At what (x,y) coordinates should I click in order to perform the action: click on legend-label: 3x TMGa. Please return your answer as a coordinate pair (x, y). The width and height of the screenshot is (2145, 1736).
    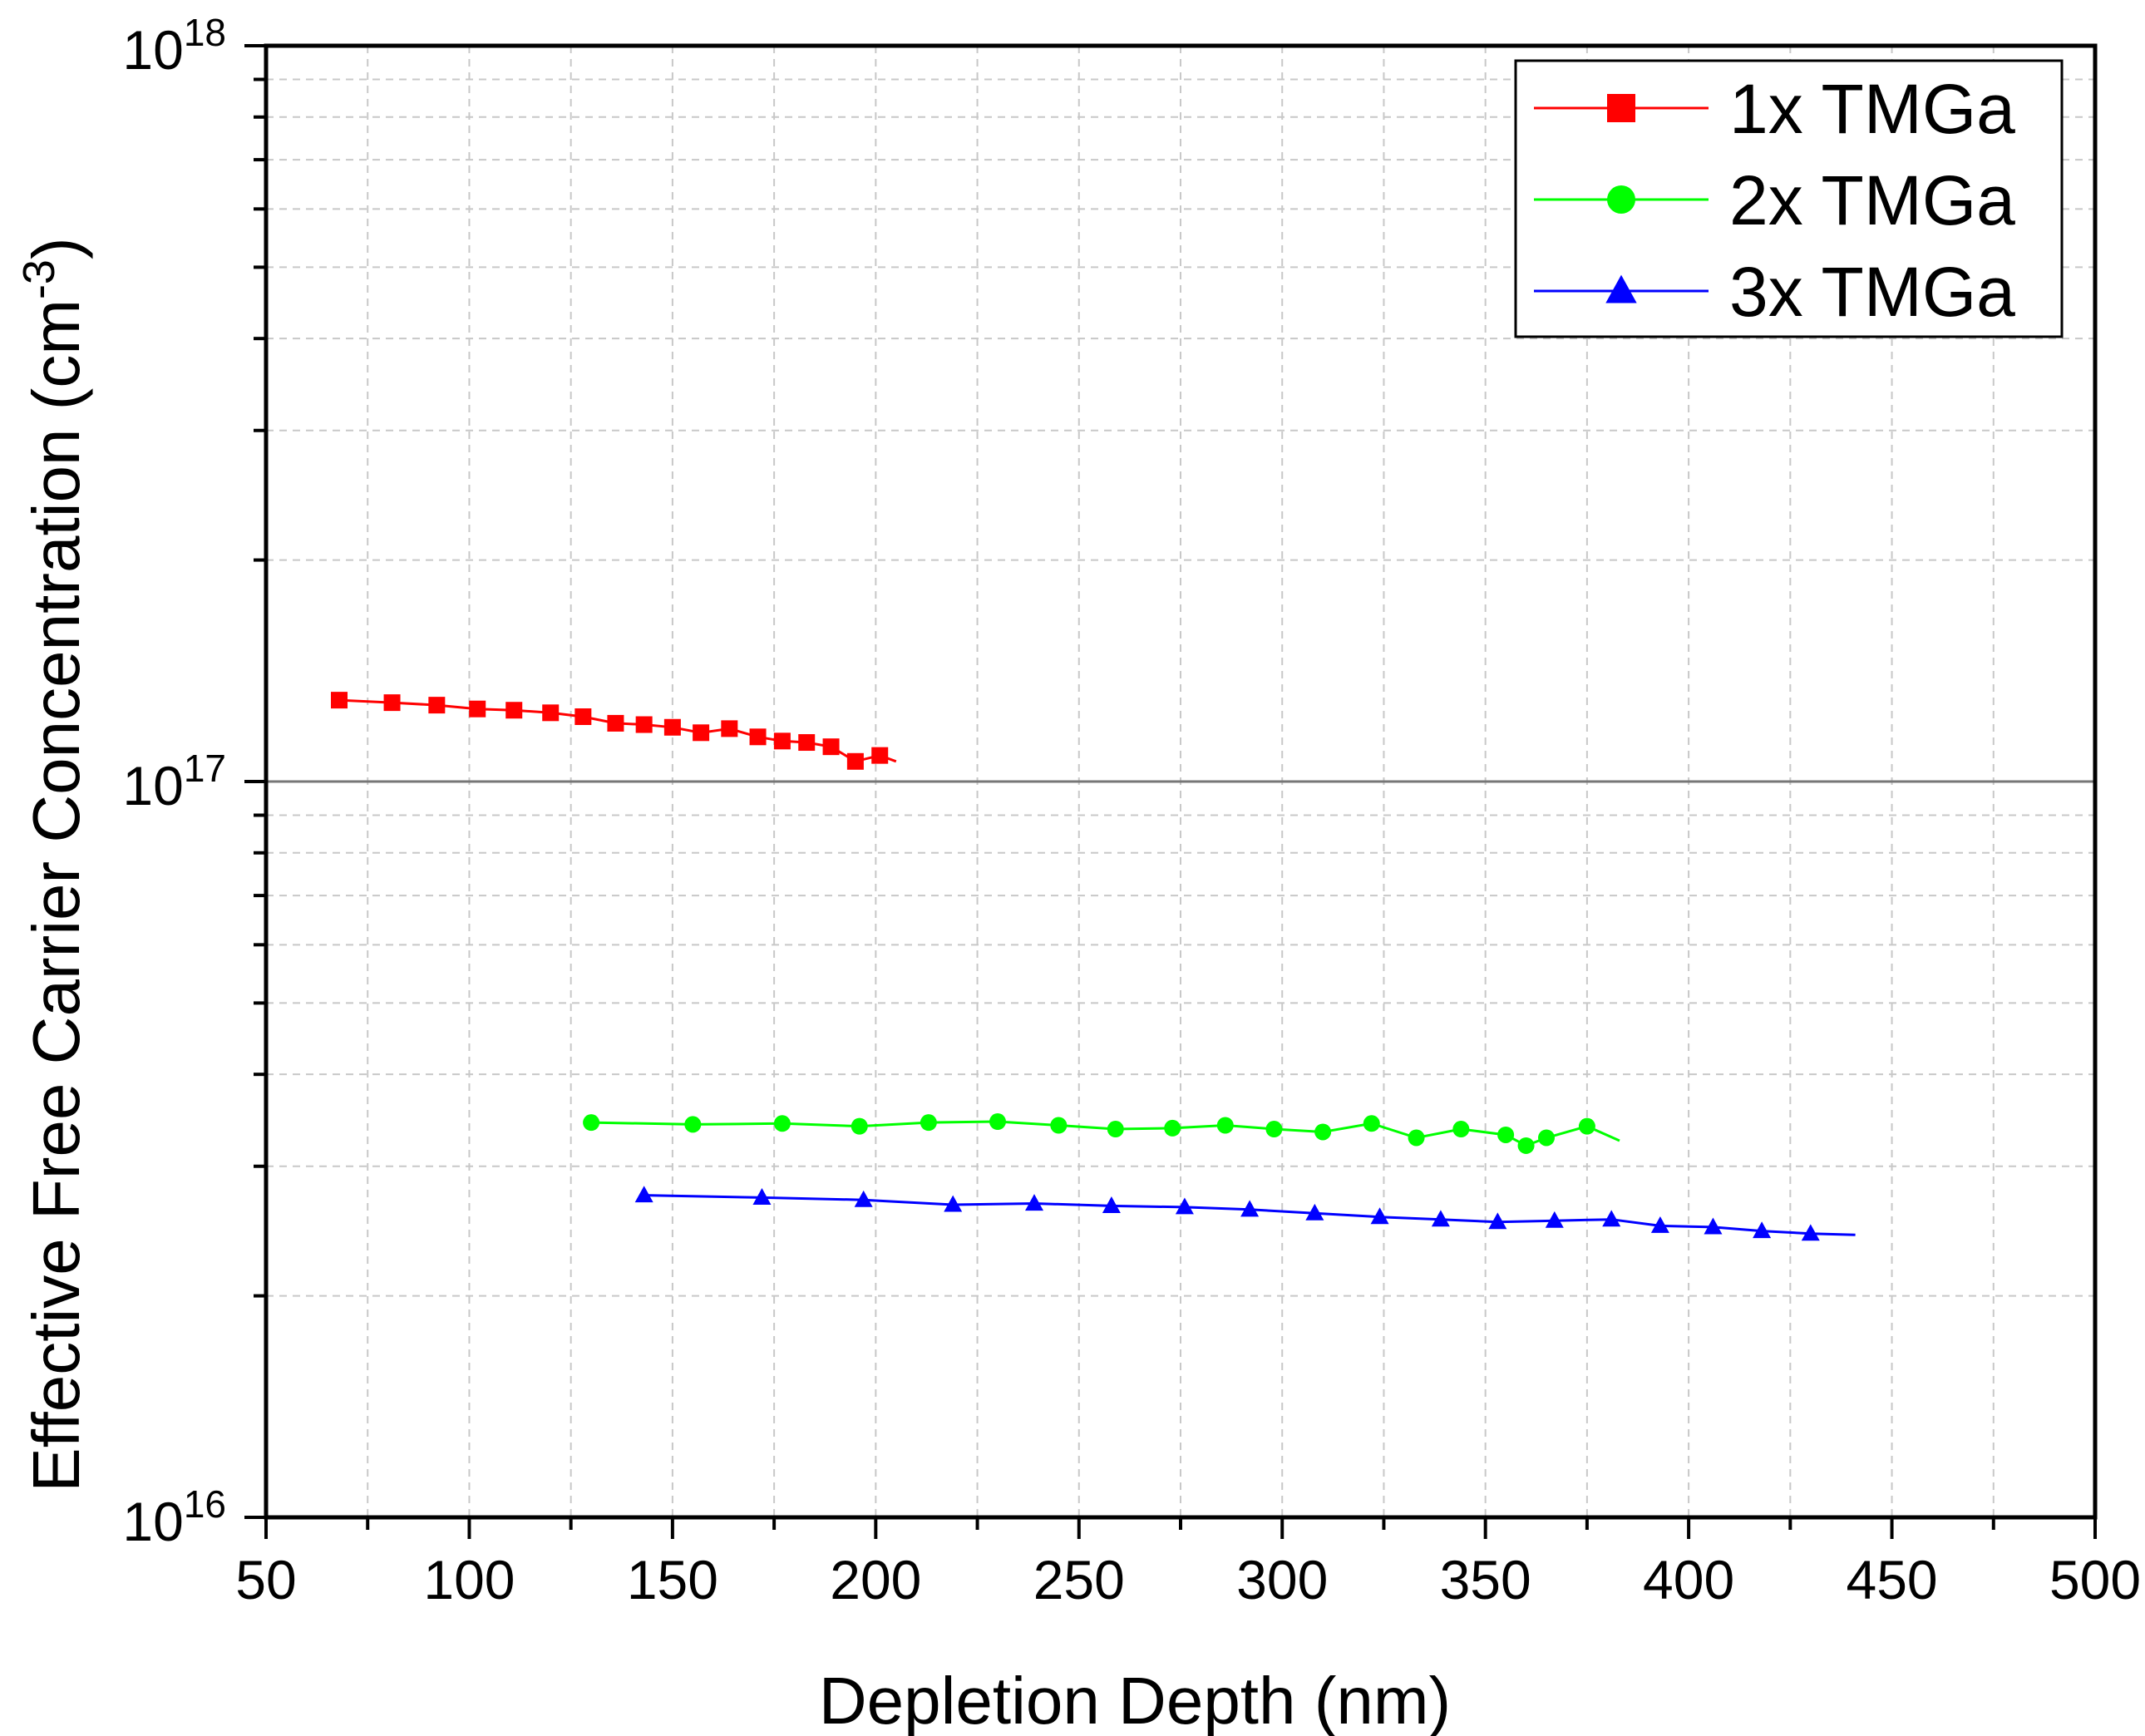
    Looking at the image, I should click on (1872, 292).